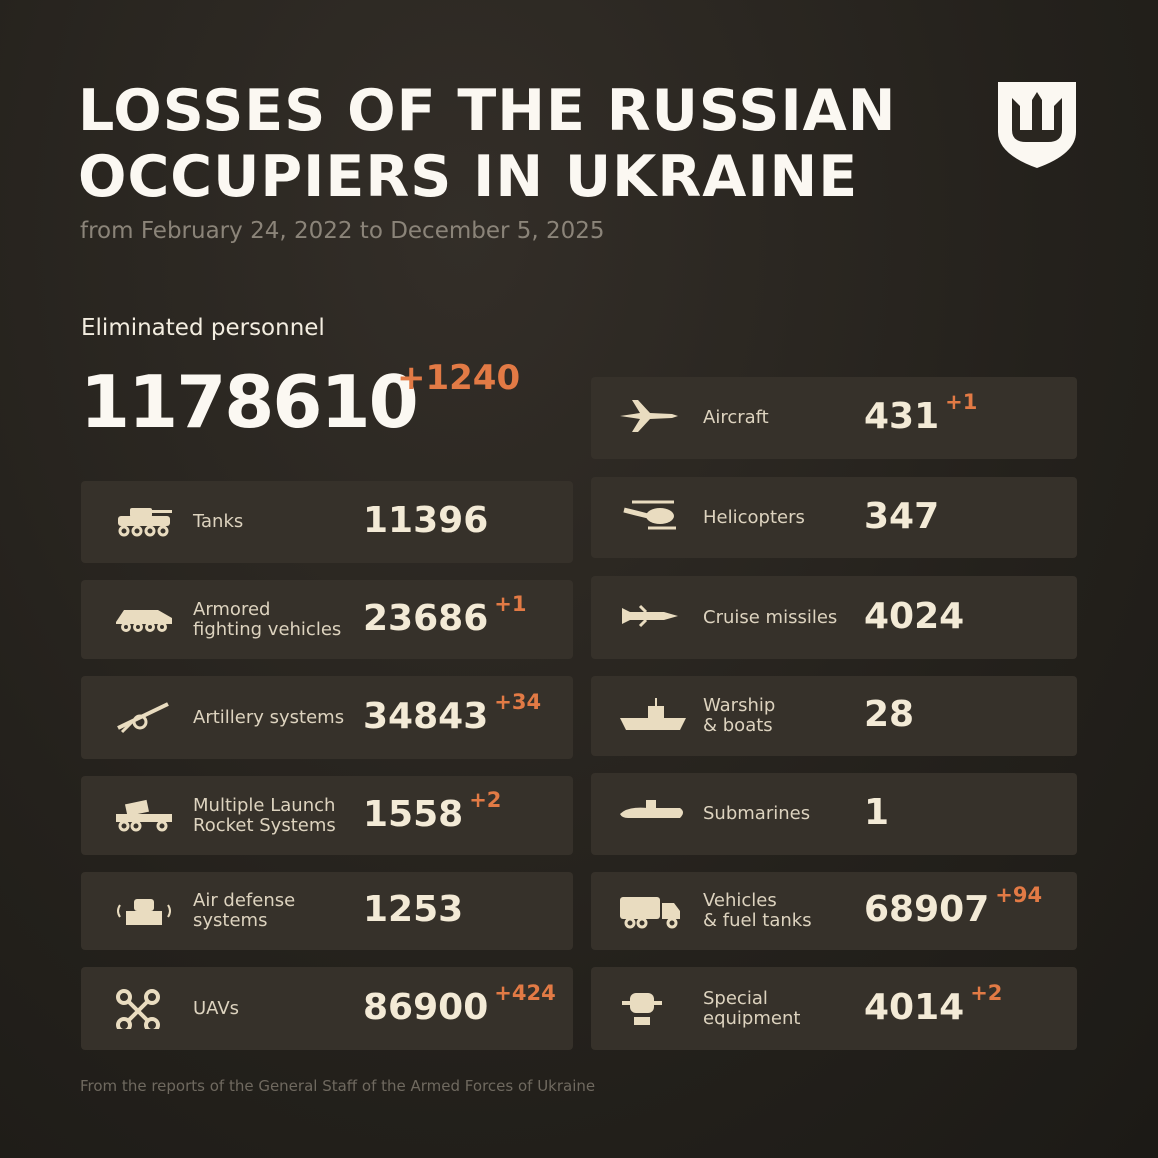 This screenshot has width=1158, height=1158. Describe the element at coordinates (834, 814) in the screenshot. I see `stat-card: Submarines 1` at that location.